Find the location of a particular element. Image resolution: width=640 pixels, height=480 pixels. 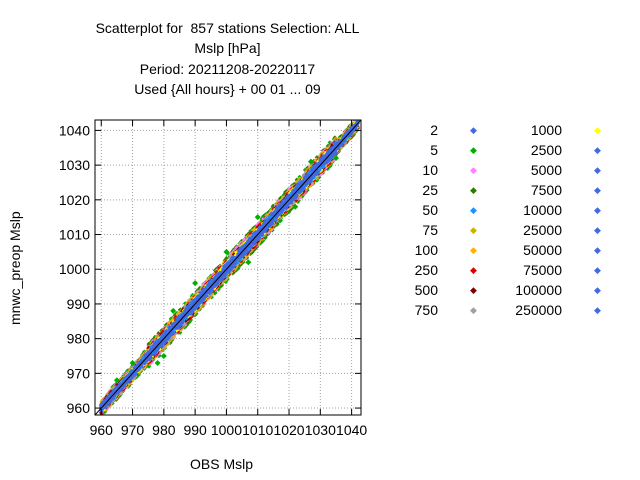

title-line-4: Used {All hours} + 00 01 ... 09 is located at coordinates (227, 89).